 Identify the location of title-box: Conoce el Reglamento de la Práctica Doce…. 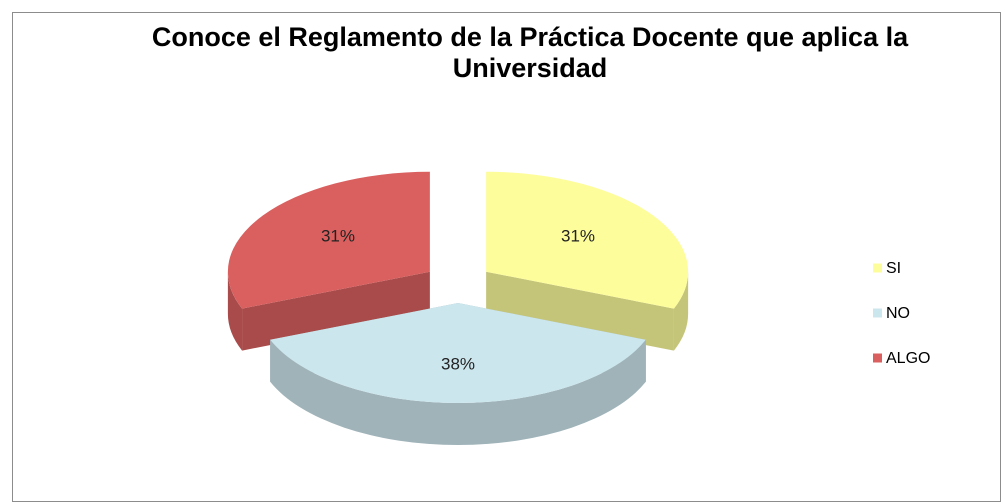
(530, 52).